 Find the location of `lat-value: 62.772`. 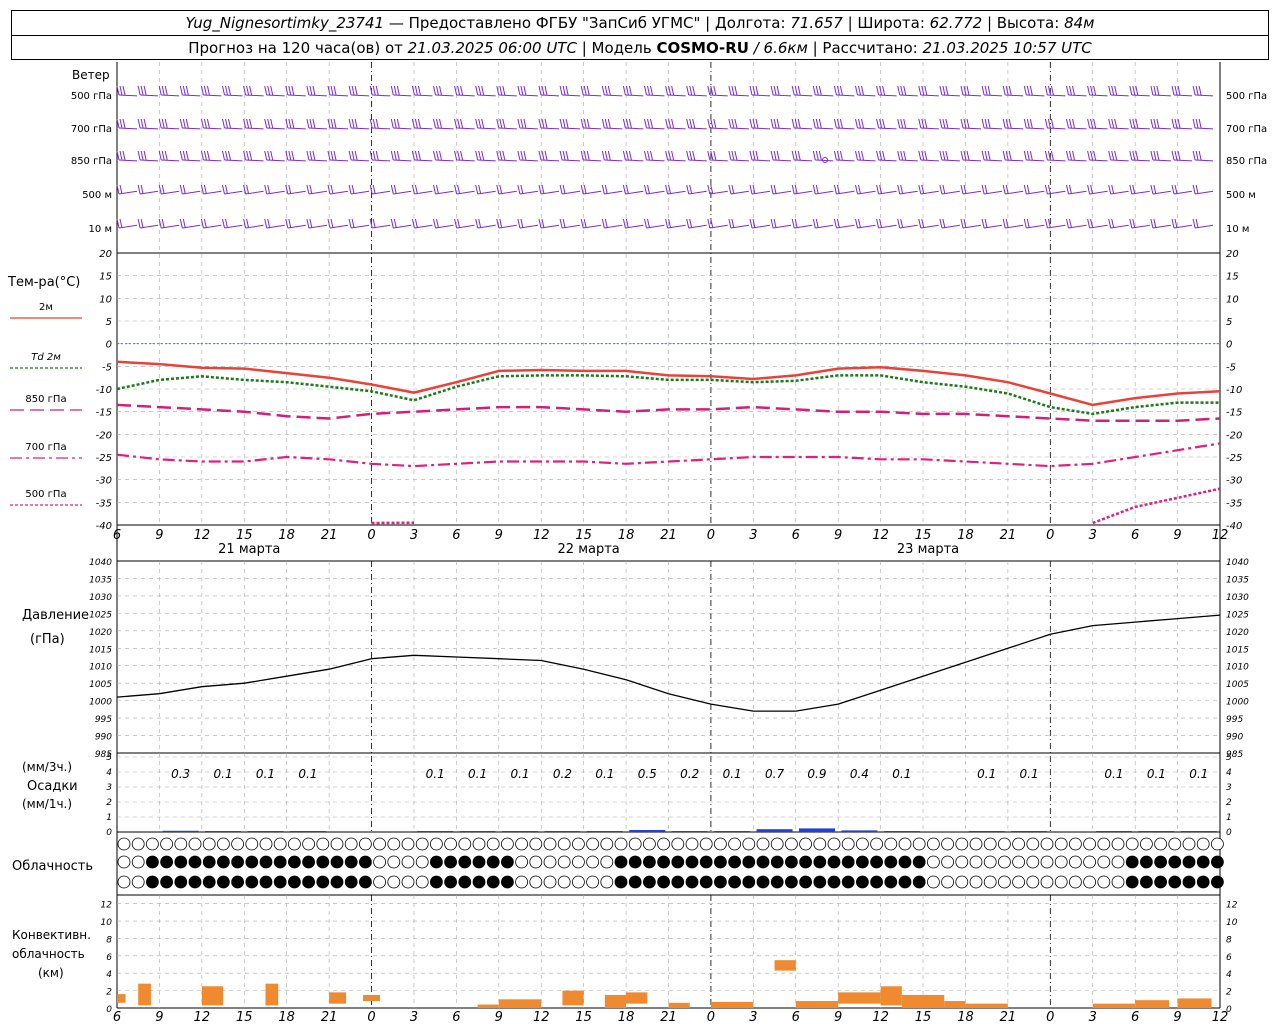

lat-value: 62.772 is located at coordinates (956, 23).